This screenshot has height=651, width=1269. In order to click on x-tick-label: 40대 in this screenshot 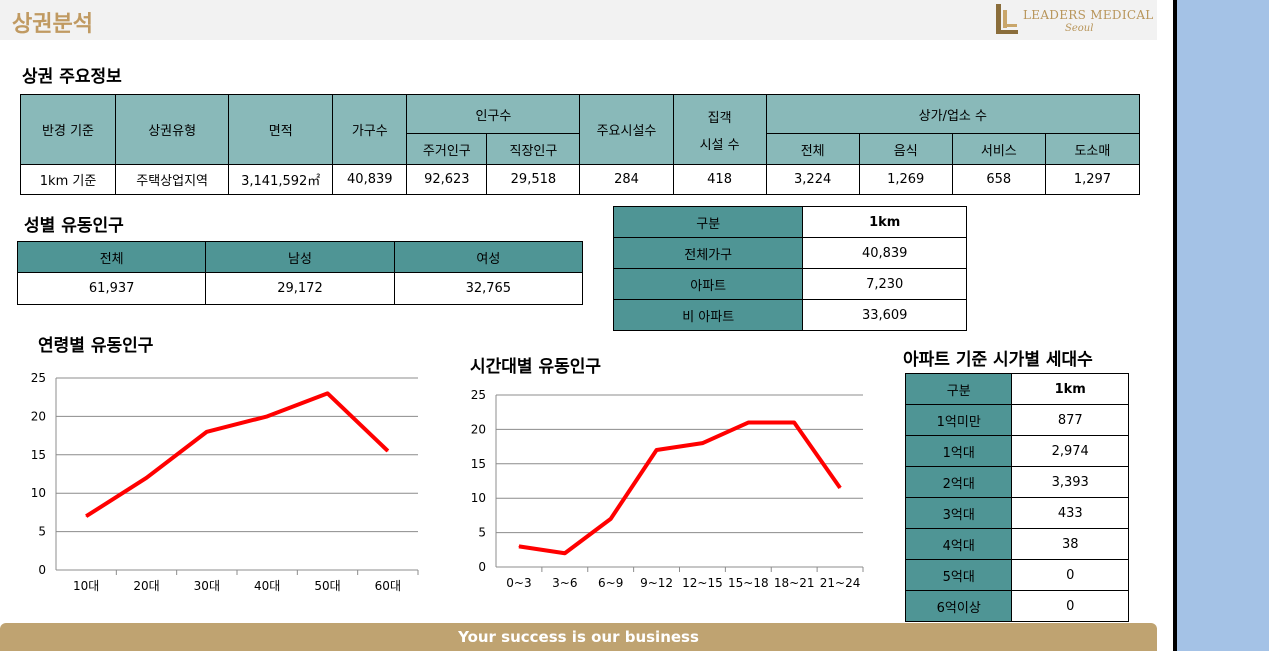, I will do `click(267, 586)`.